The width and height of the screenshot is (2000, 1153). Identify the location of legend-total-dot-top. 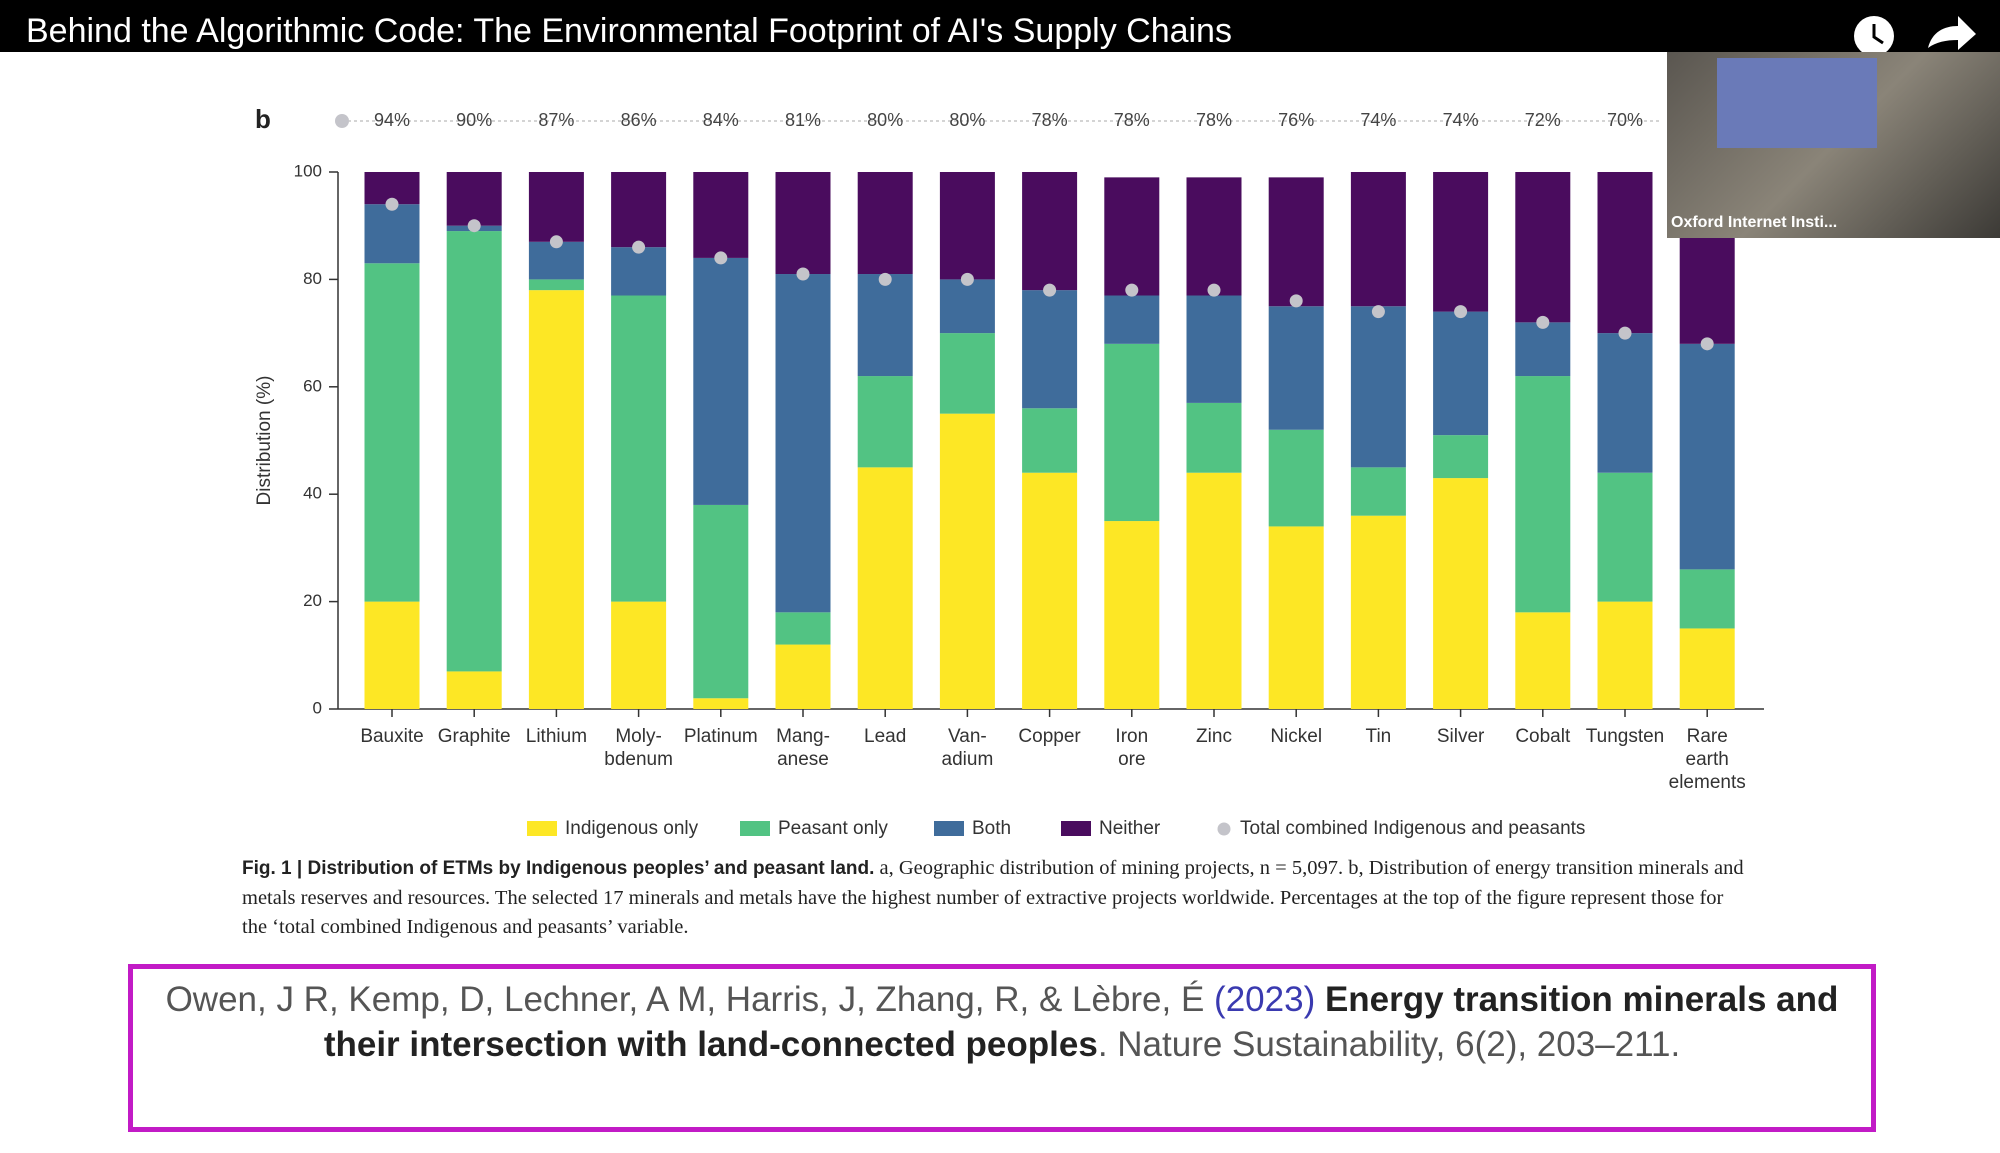
(342, 121).